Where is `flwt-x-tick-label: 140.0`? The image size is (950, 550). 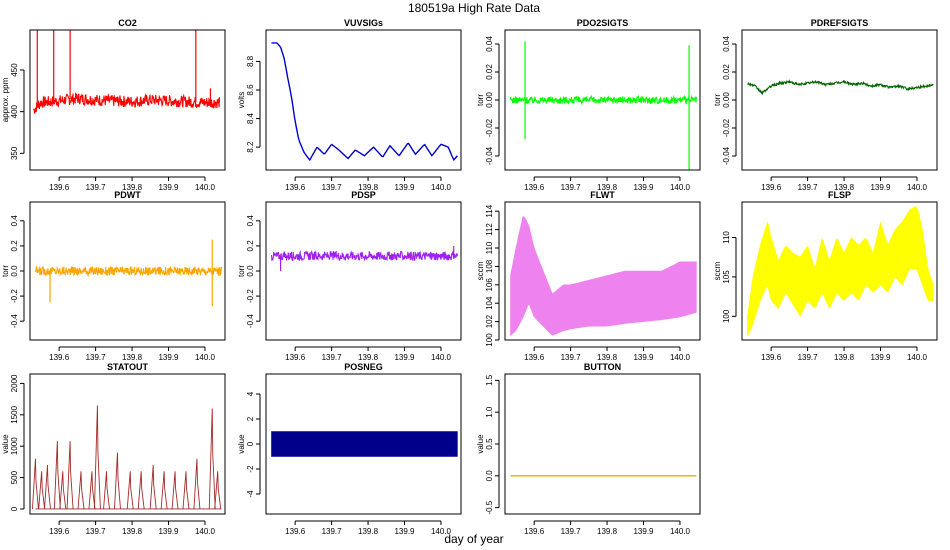 flwt-x-tick-label: 140.0 is located at coordinates (680, 357).